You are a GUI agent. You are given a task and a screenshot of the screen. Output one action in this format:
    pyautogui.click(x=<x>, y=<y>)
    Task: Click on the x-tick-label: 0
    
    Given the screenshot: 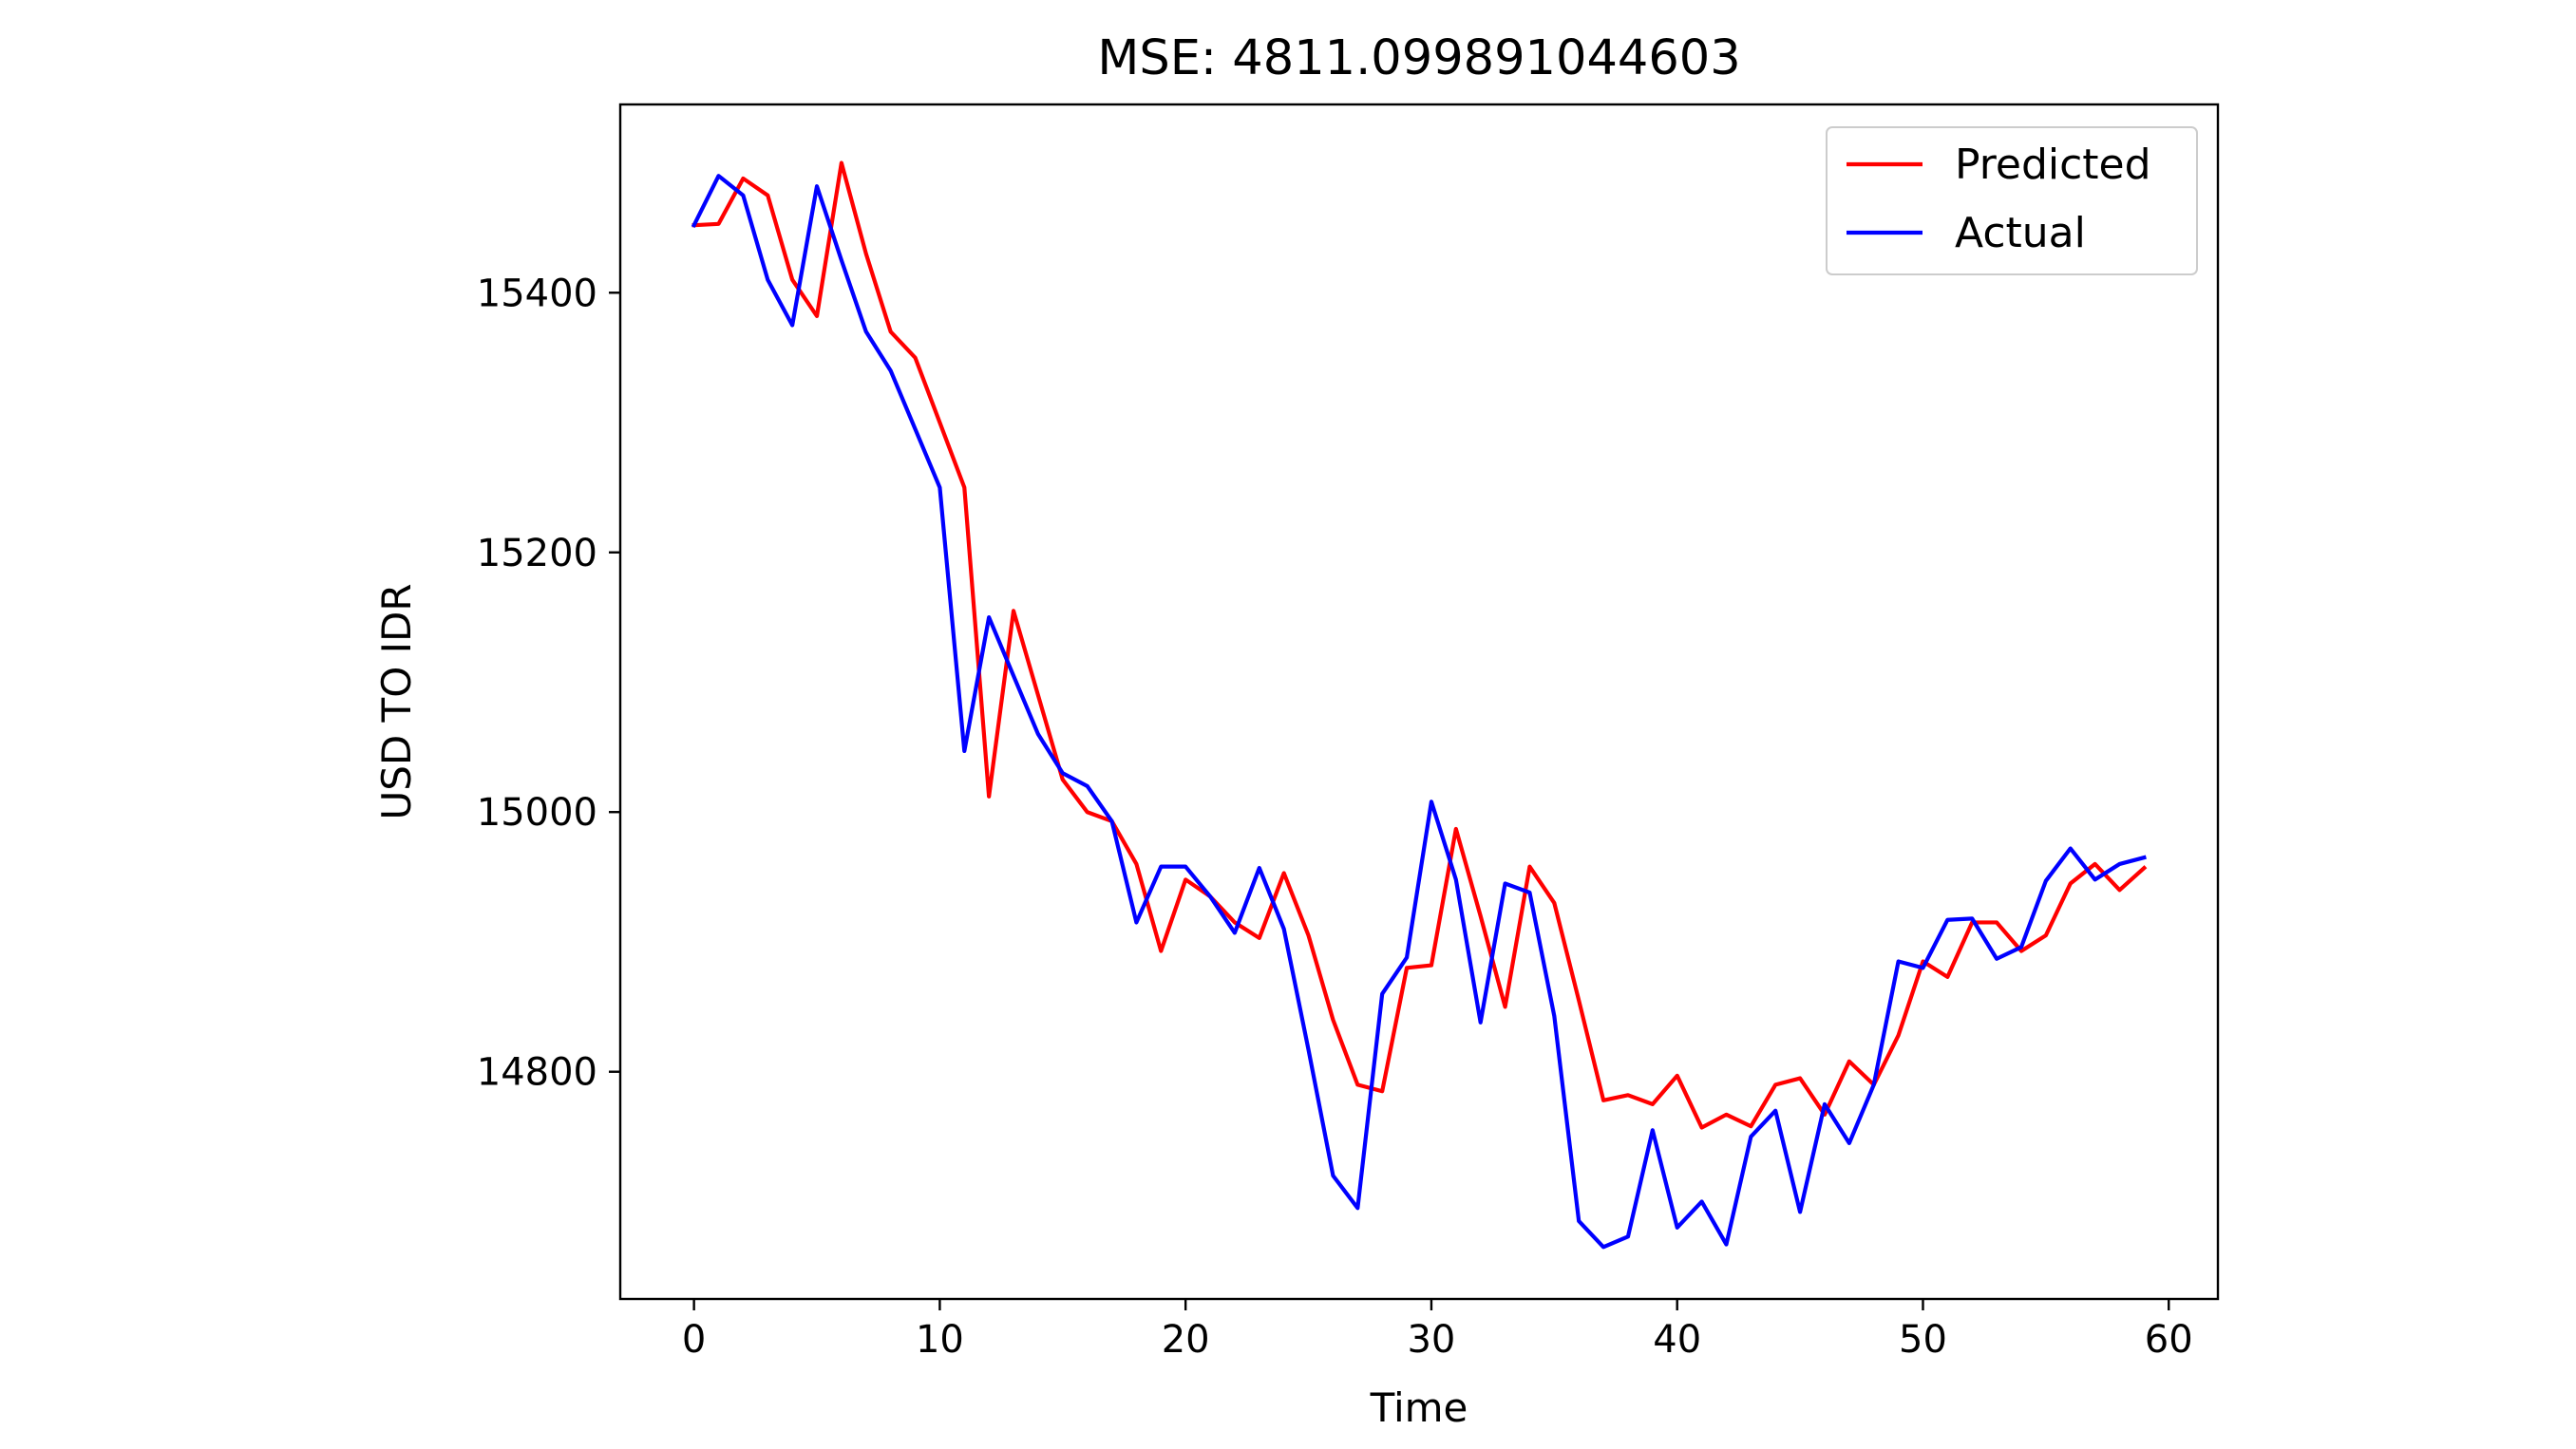 What is the action you would take?
    pyautogui.click(x=694, y=1340)
    